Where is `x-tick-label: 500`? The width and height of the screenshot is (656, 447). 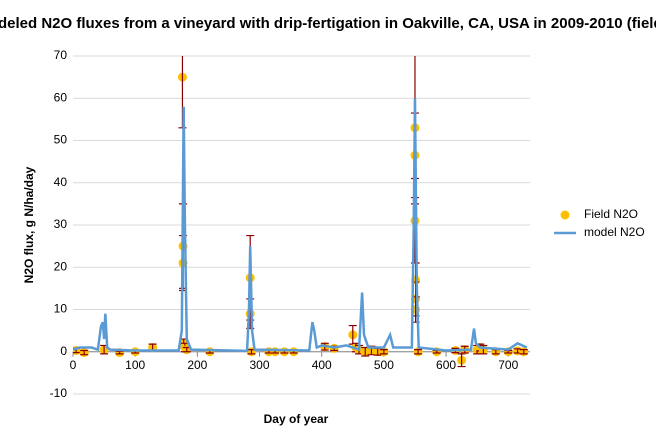
x-tick-label: 500 is located at coordinates (384, 365).